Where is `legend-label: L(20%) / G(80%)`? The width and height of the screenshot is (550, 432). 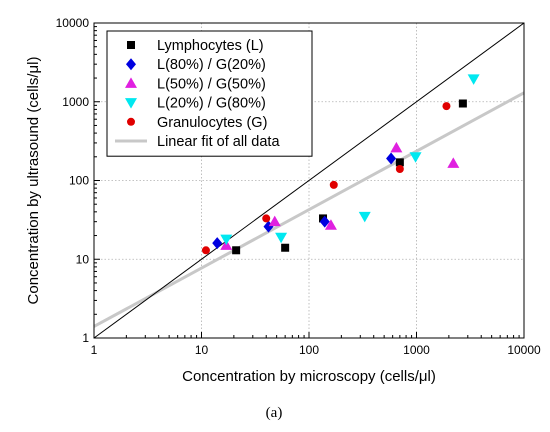 legend-label: L(20%) / G(80%) is located at coordinates (211, 104).